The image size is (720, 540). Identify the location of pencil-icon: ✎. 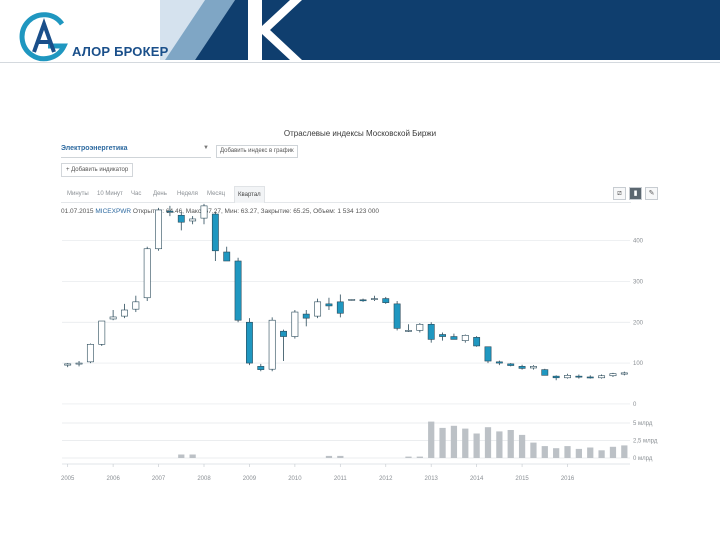
(651, 193).